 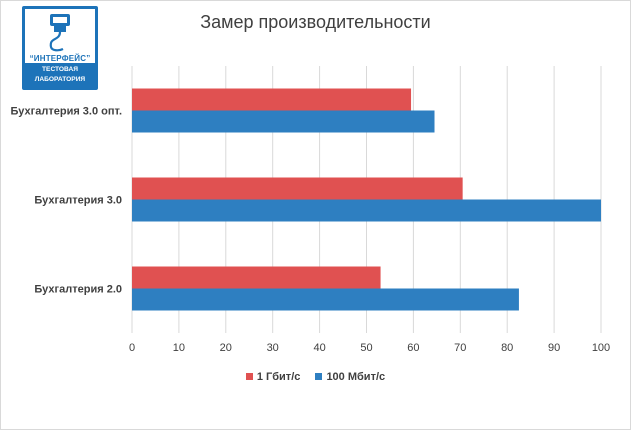 What do you see at coordinates (319, 348) in the screenshot?
I see `x-tick-label: 40` at bounding box center [319, 348].